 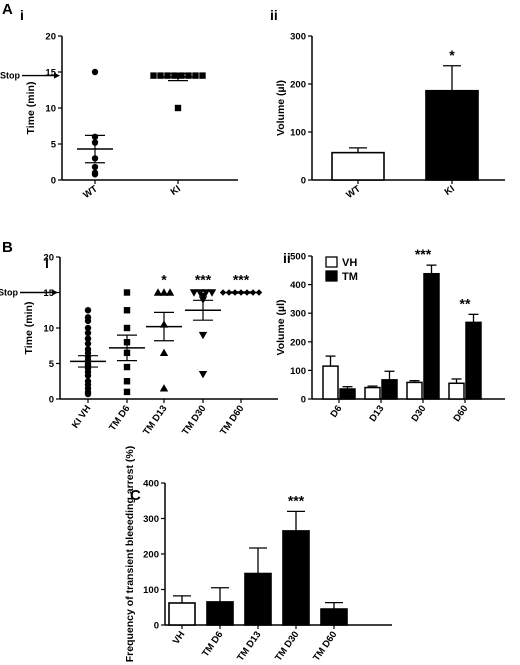 I want to click on panel-label-A: A, so click(x=7, y=9).